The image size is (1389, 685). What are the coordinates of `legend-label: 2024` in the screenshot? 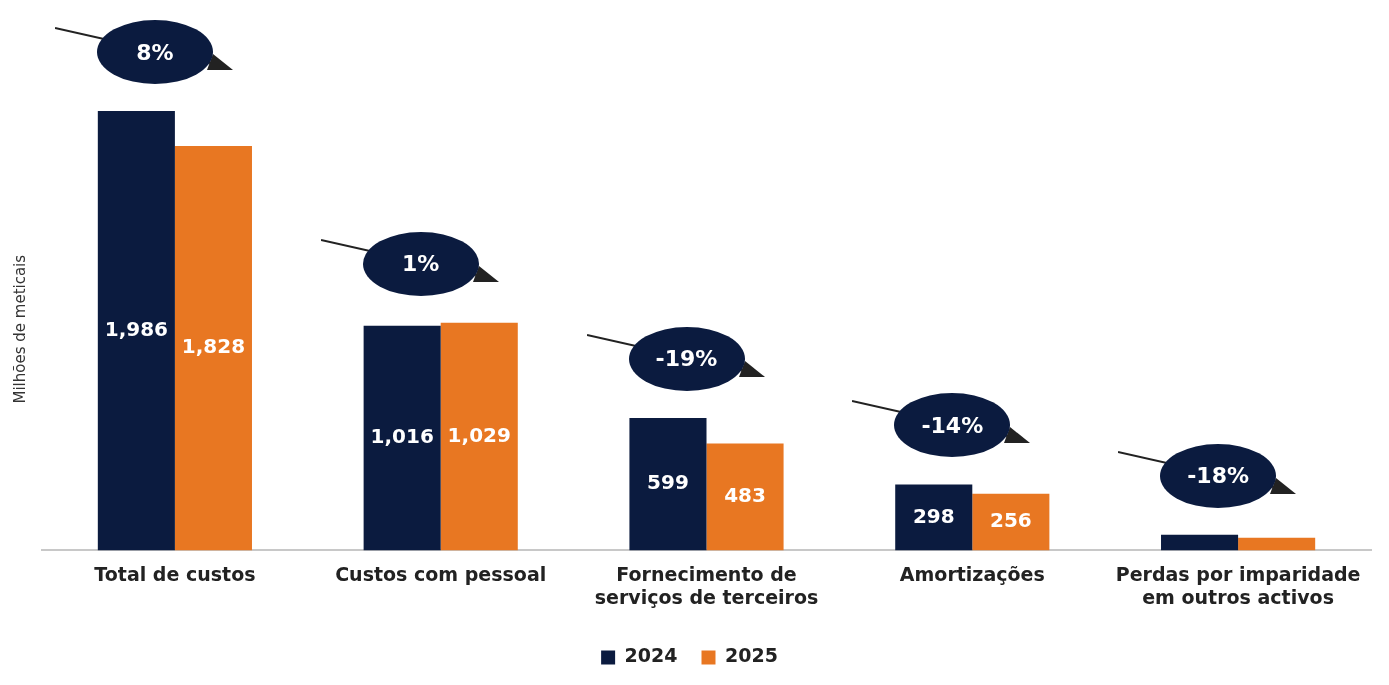 It's located at (651, 655).